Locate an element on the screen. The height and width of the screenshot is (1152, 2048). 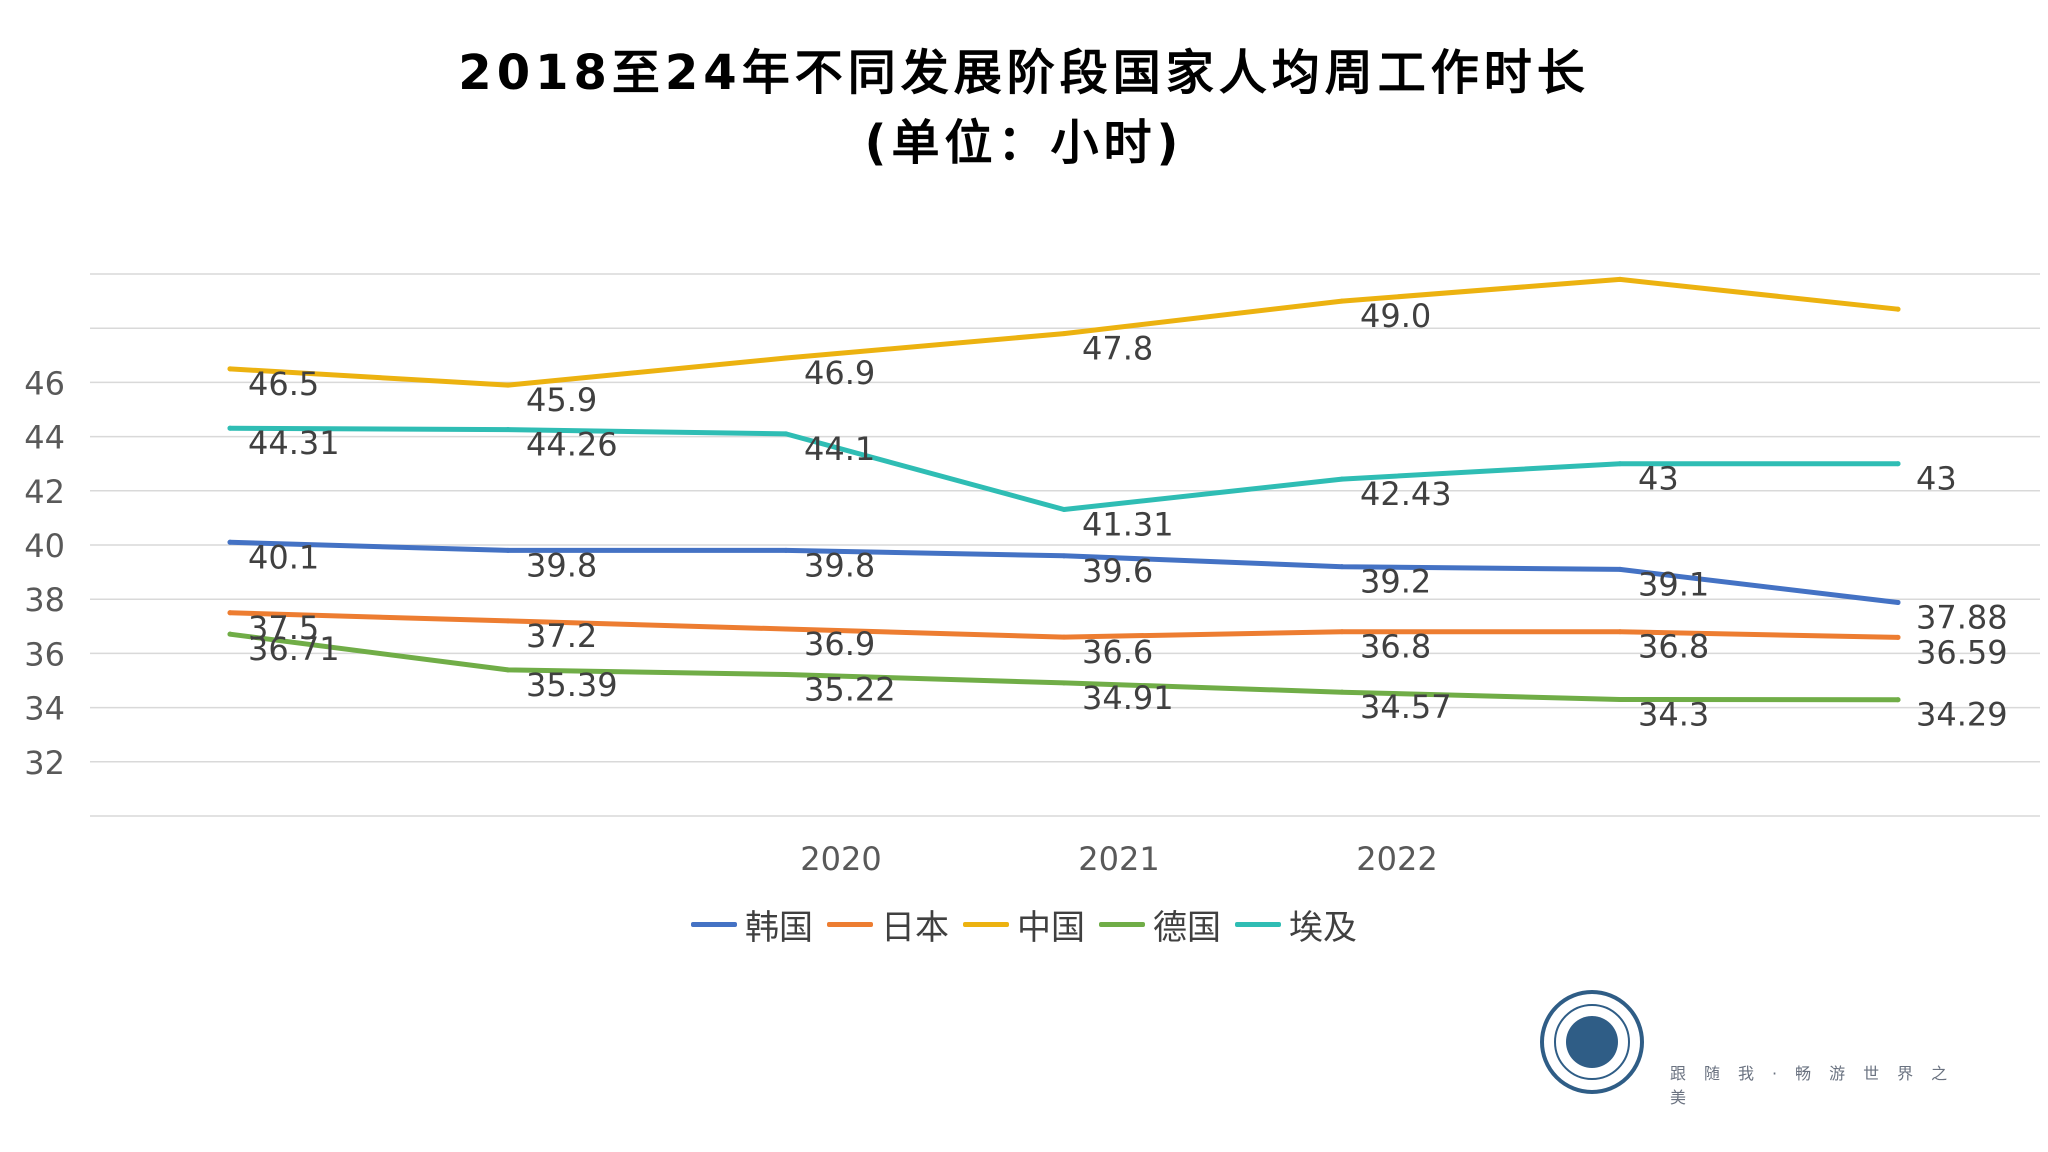
data-label: 39.6 is located at coordinates (1117, 571).